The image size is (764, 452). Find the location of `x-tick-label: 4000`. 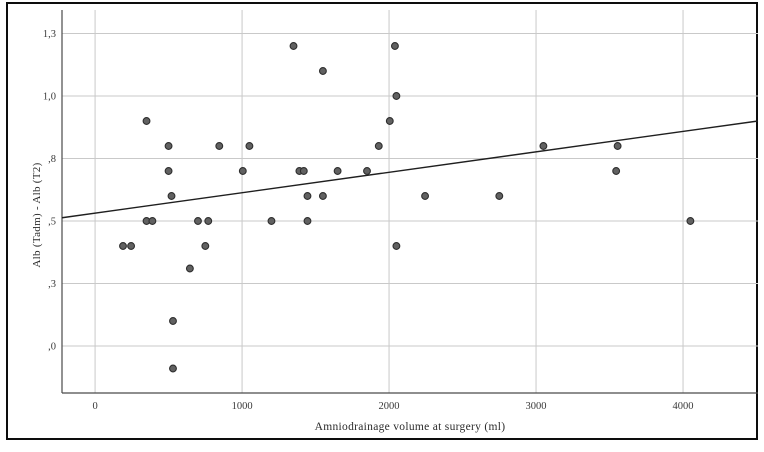

x-tick-label: 4000 is located at coordinates (683, 406).